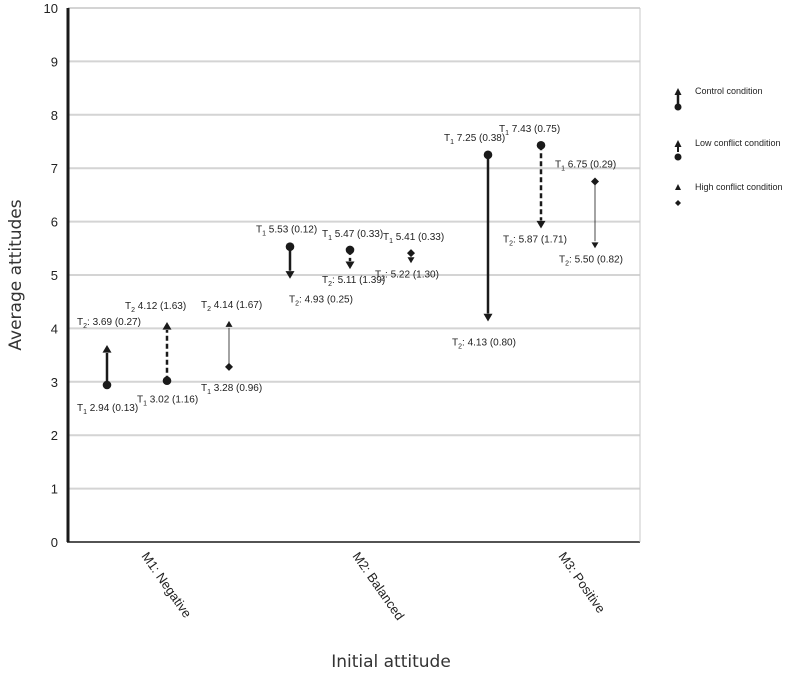 The height and width of the screenshot is (677, 802). I want to click on y-tick-label: 10, so click(51, 8).